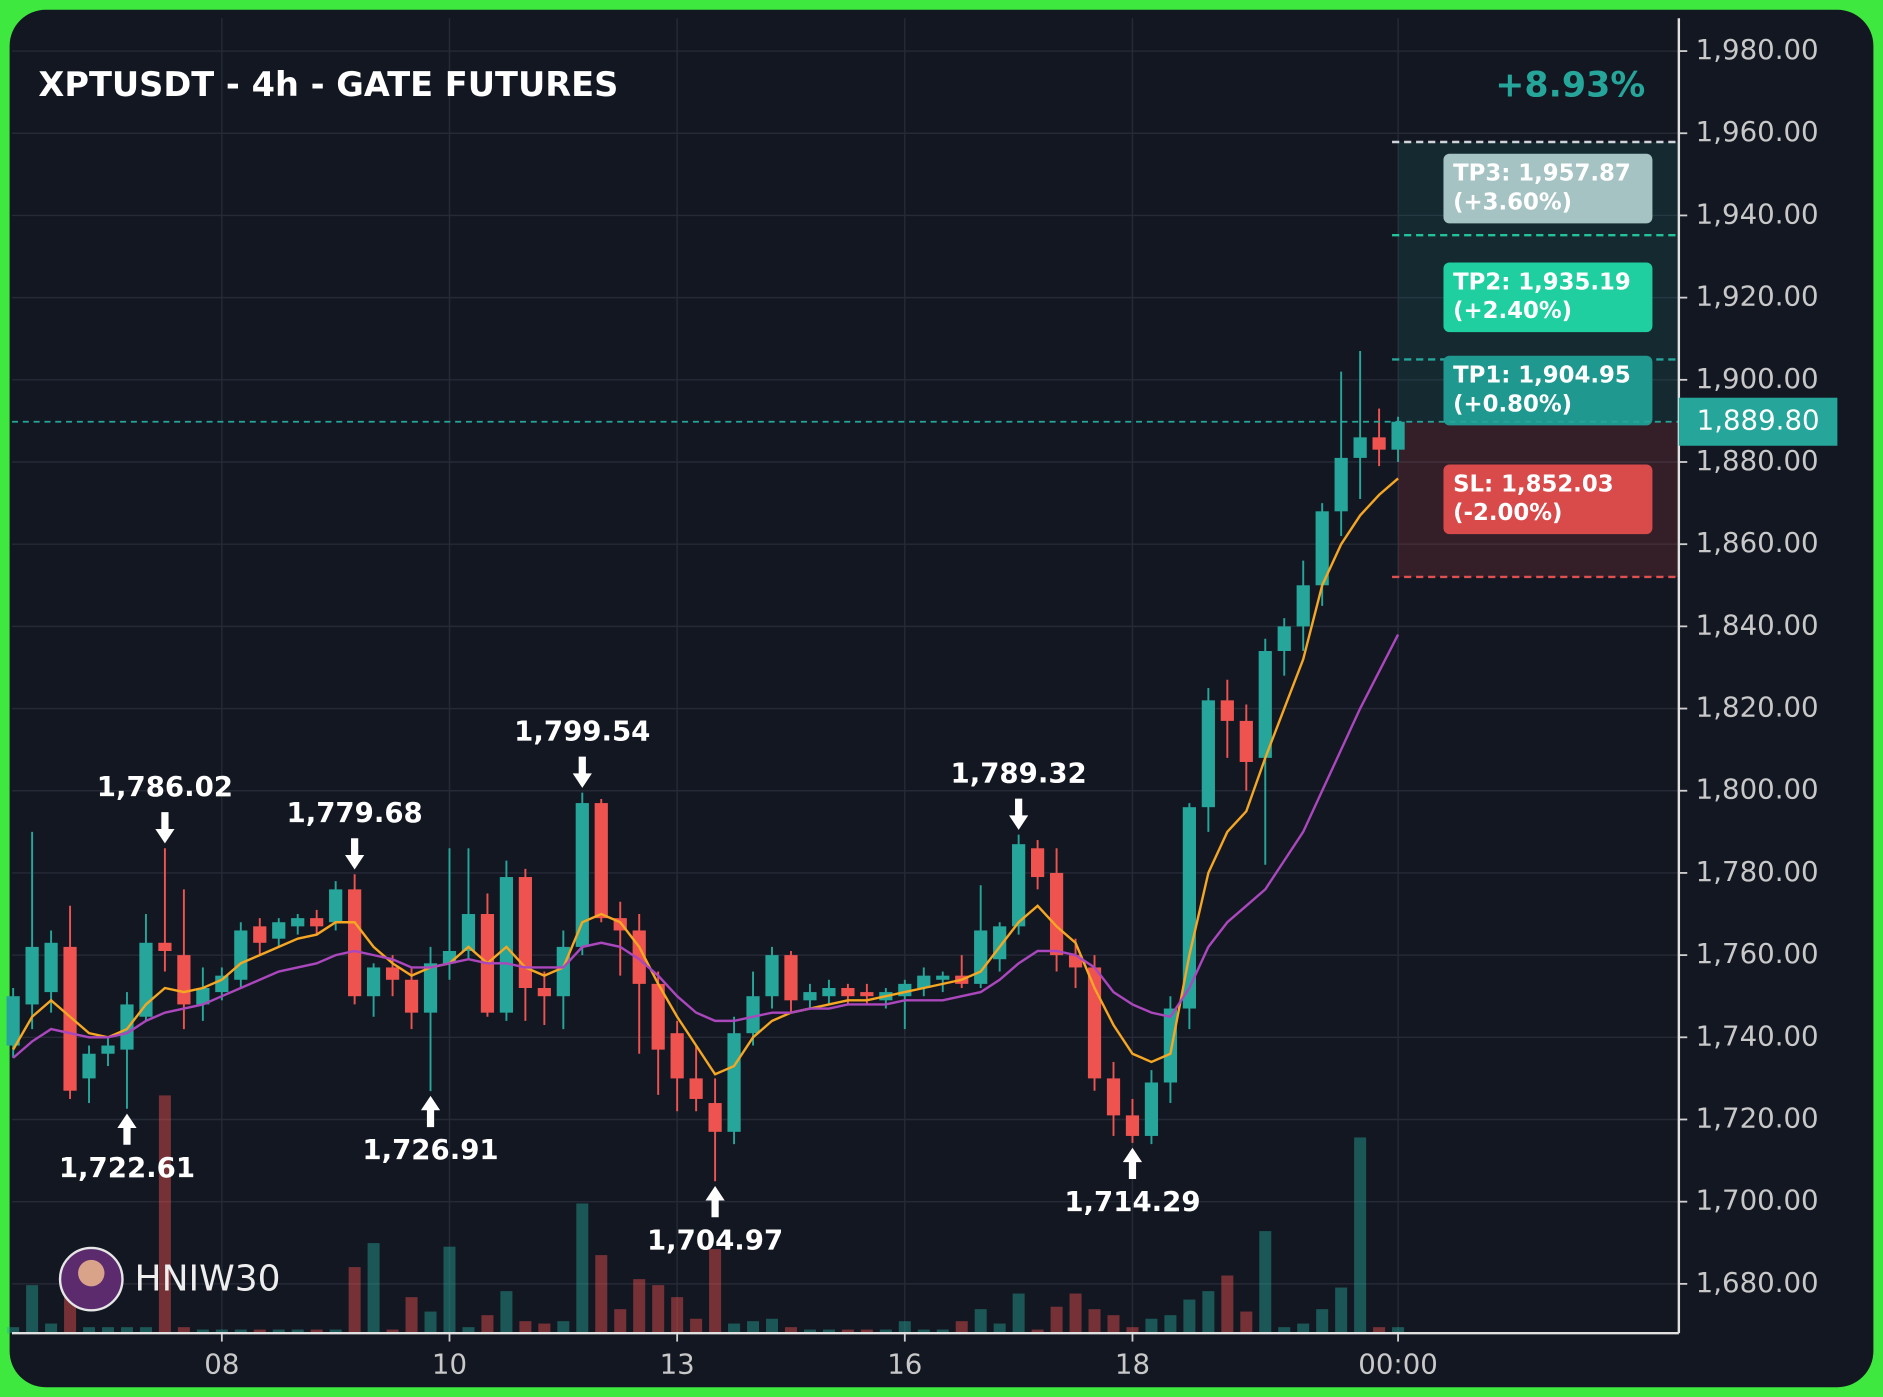  I want to click on x-tick-label: 13, so click(677, 1364).